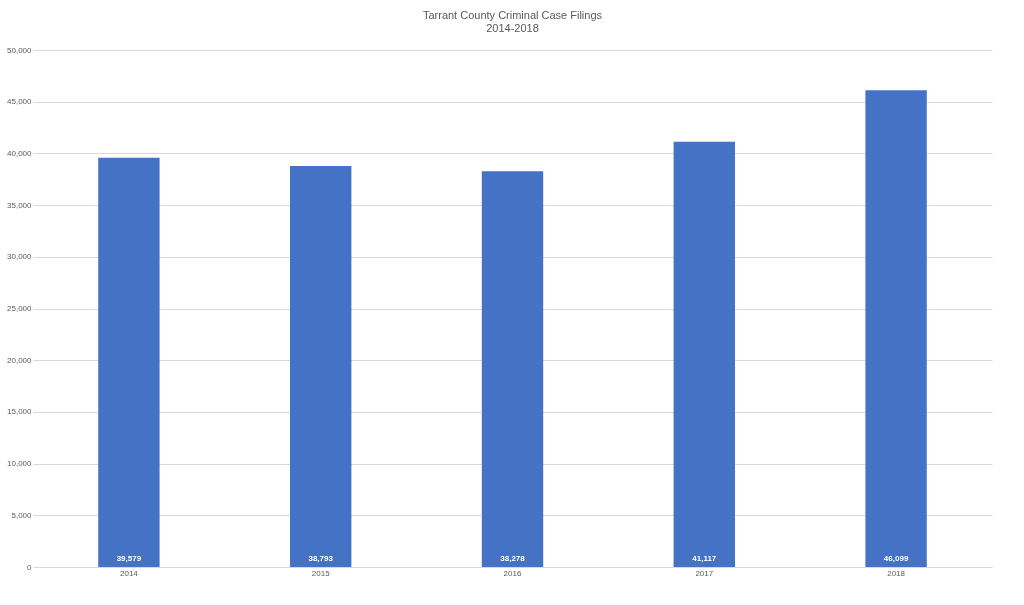 This screenshot has height=605, width=1024. What do you see at coordinates (896, 573) in the screenshot?
I see `x-tick-label: 2018` at bounding box center [896, 573].